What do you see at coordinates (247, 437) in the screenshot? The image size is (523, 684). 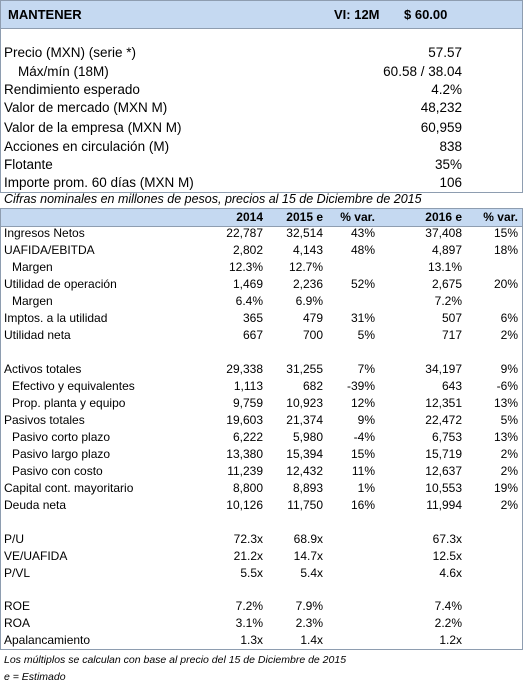 I see `cell: 6,222` at bounding box center [247, 437].